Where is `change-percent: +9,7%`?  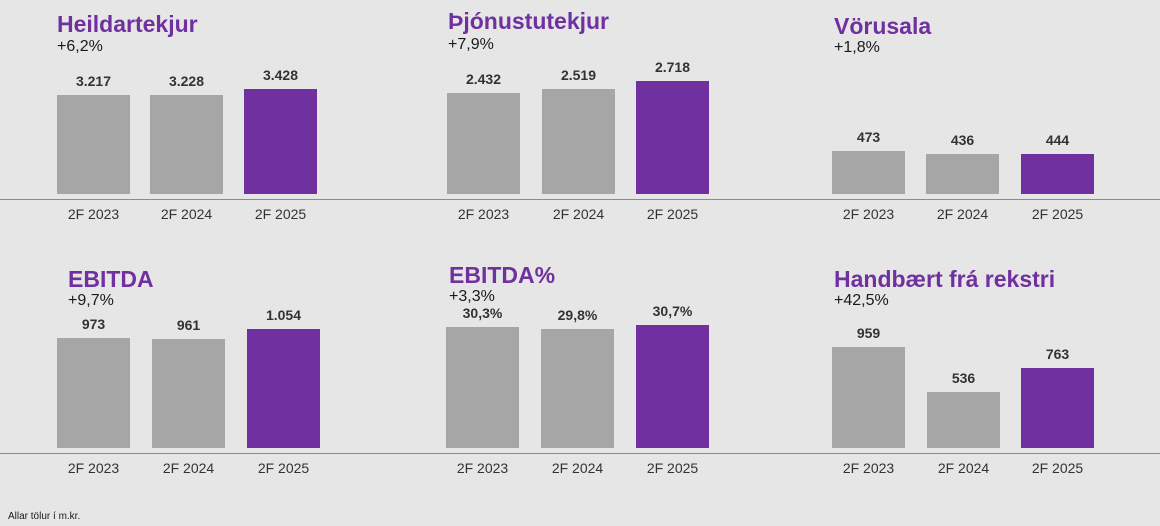 change-percent: +9,7% is located at coordinates (91, 300).